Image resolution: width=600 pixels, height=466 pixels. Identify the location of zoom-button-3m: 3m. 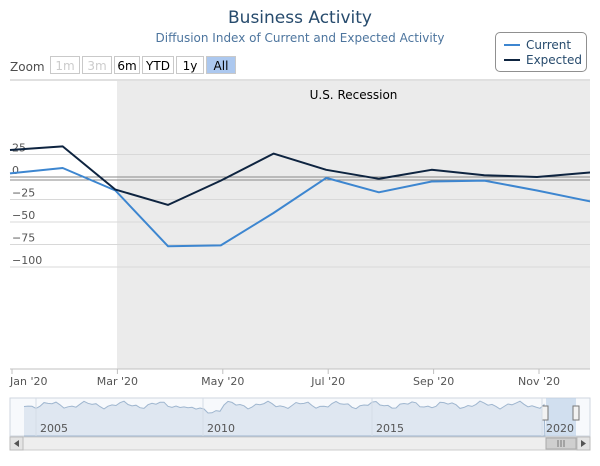
(97, 65).